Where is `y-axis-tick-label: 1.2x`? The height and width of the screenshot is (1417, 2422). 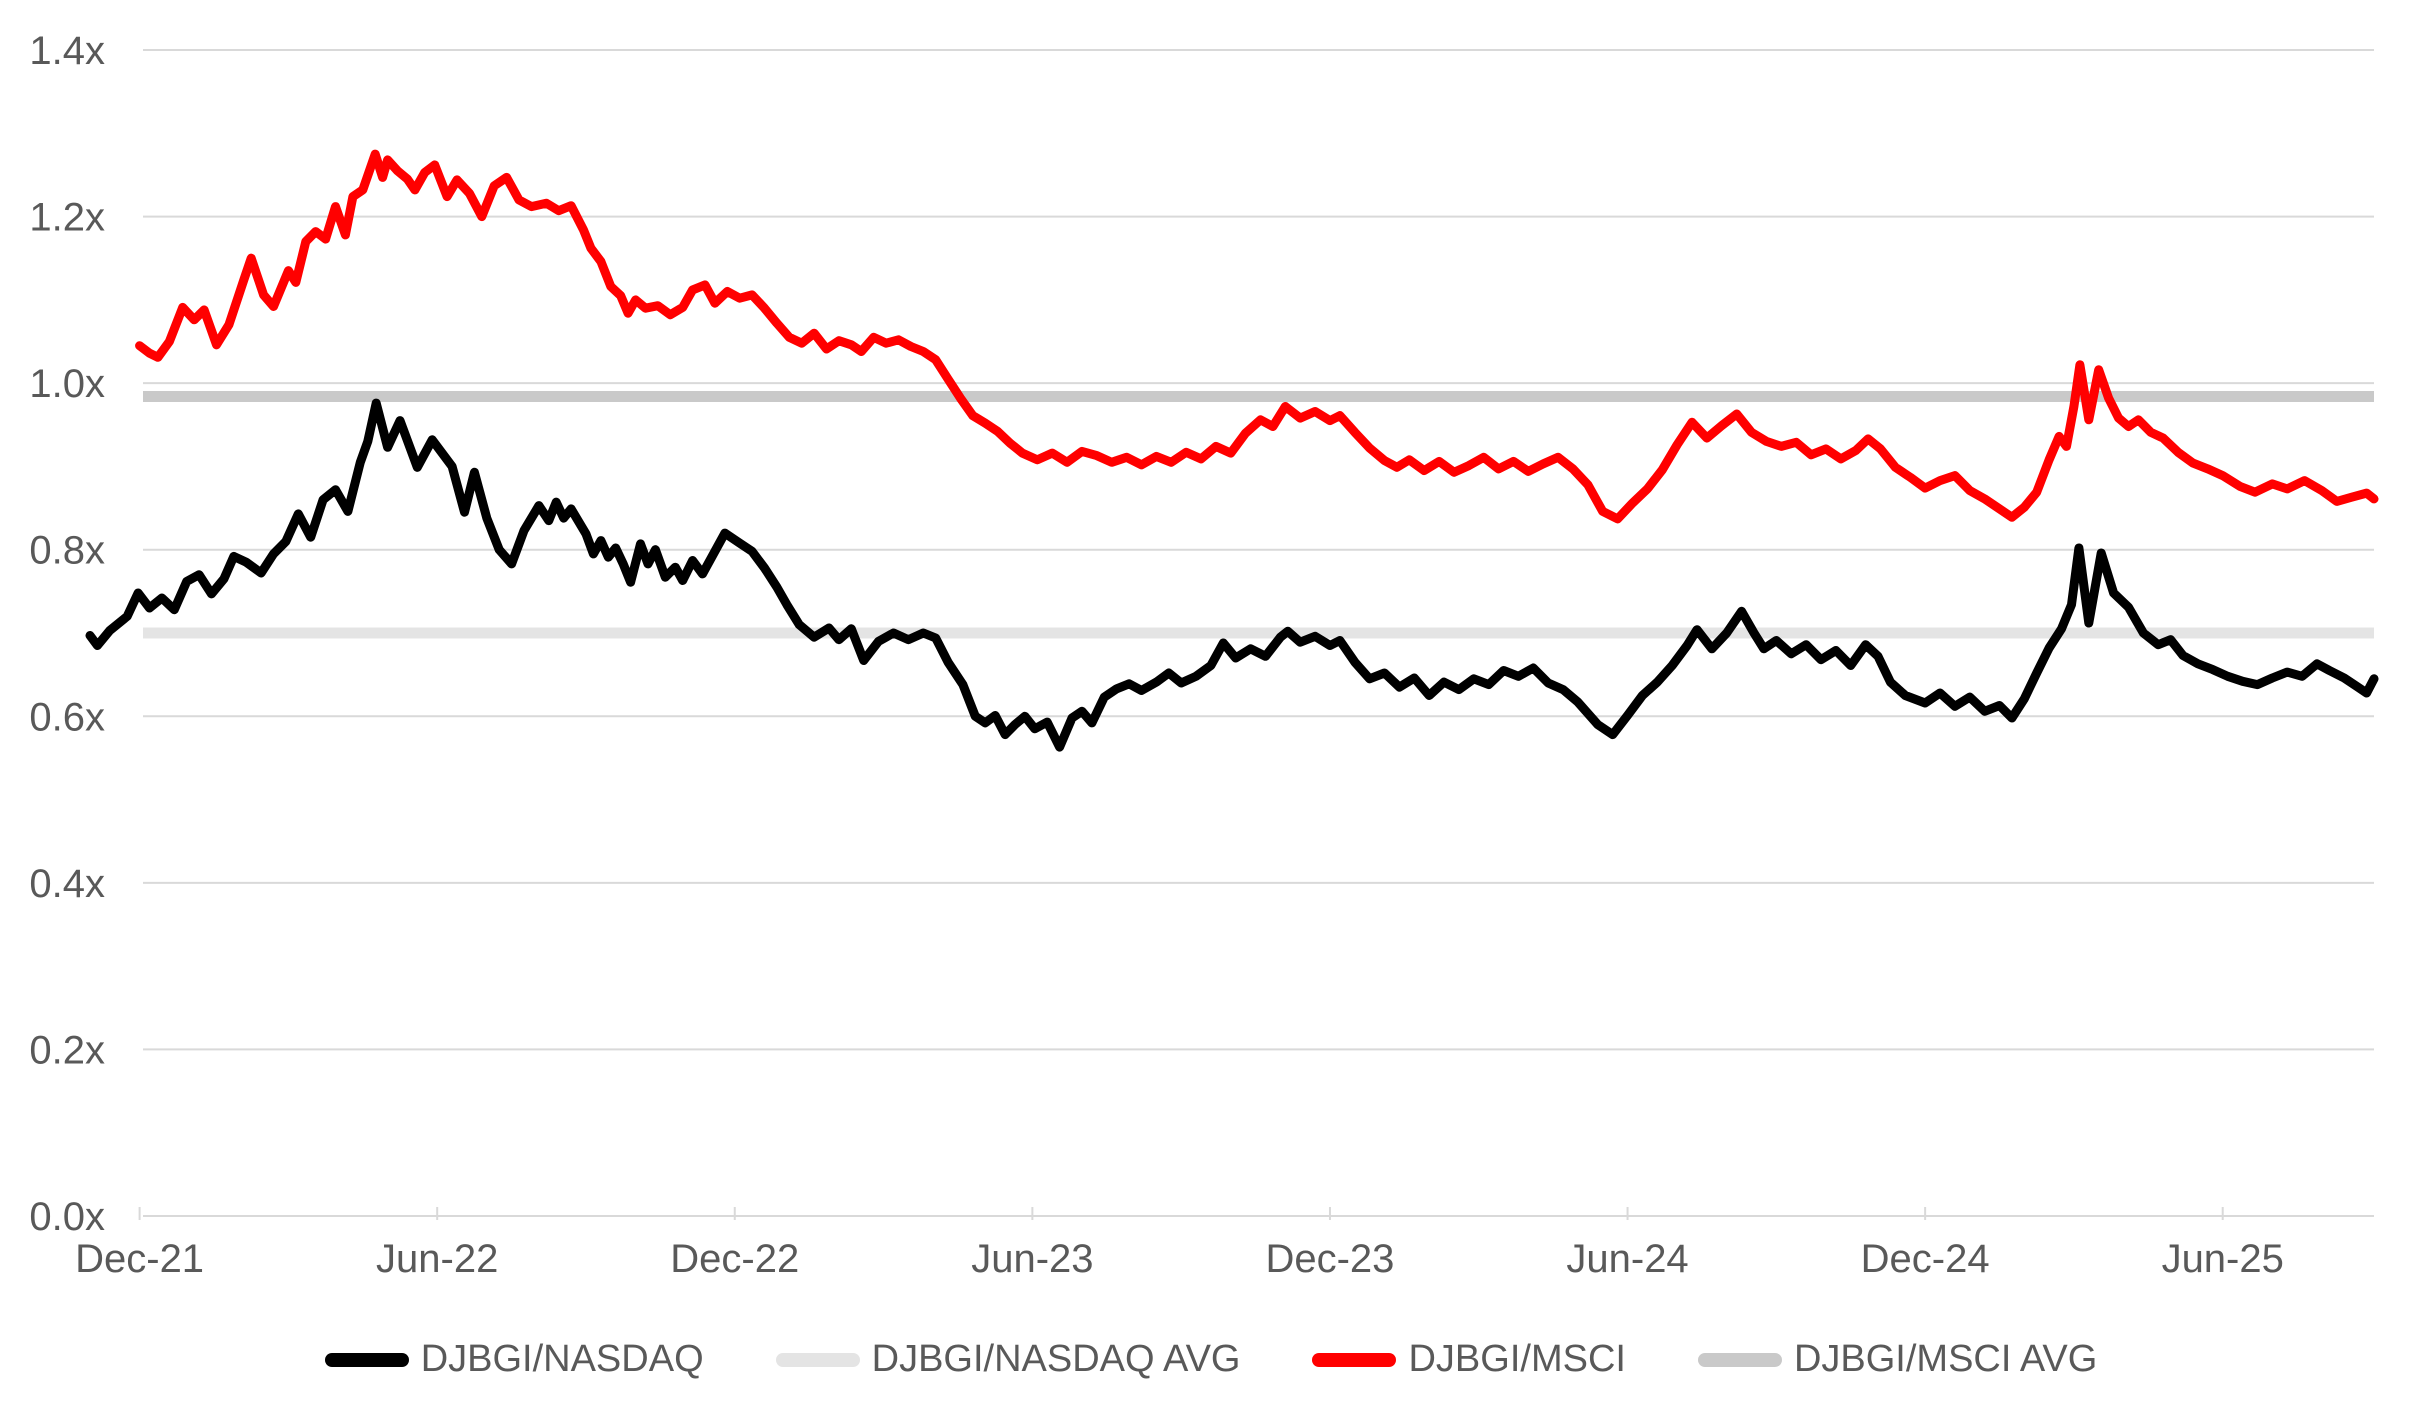 y-axis-tick-label: 1.2x is located at coordinates (67, 218).